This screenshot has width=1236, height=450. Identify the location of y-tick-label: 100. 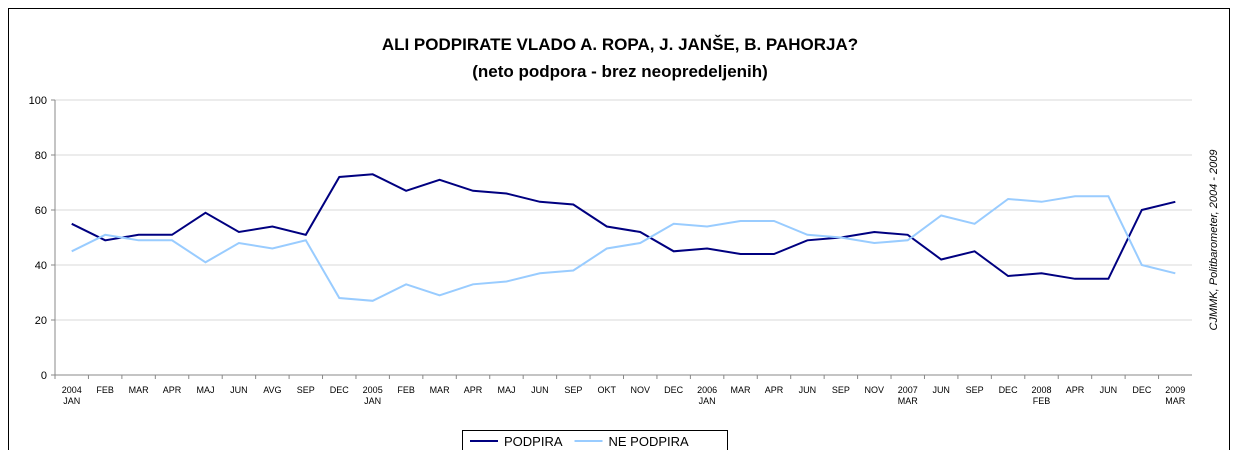
(38, 101).